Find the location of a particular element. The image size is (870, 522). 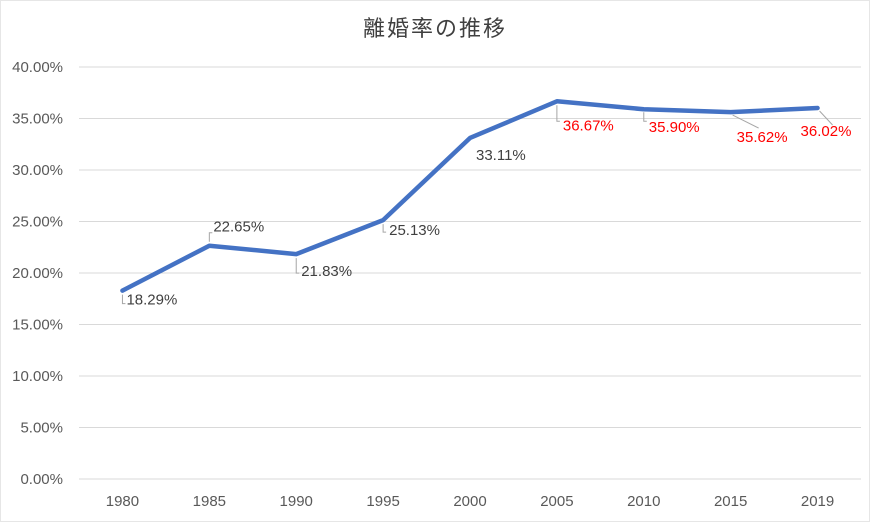

data-label: 35.90% is located at coordinates (674, 127).